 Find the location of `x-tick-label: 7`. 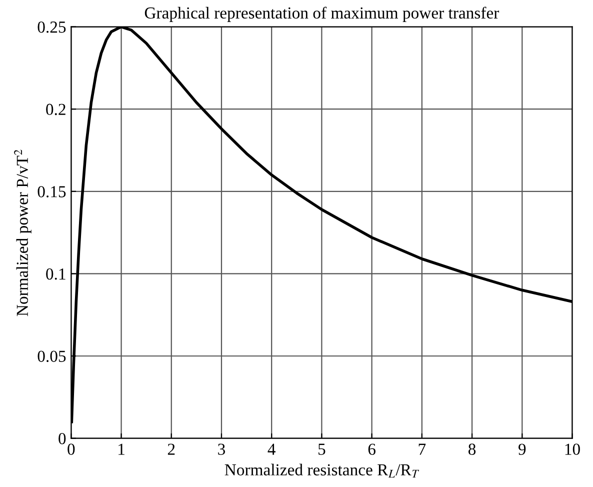

x-tick-label: 7 is located at coordinates (422, 449).